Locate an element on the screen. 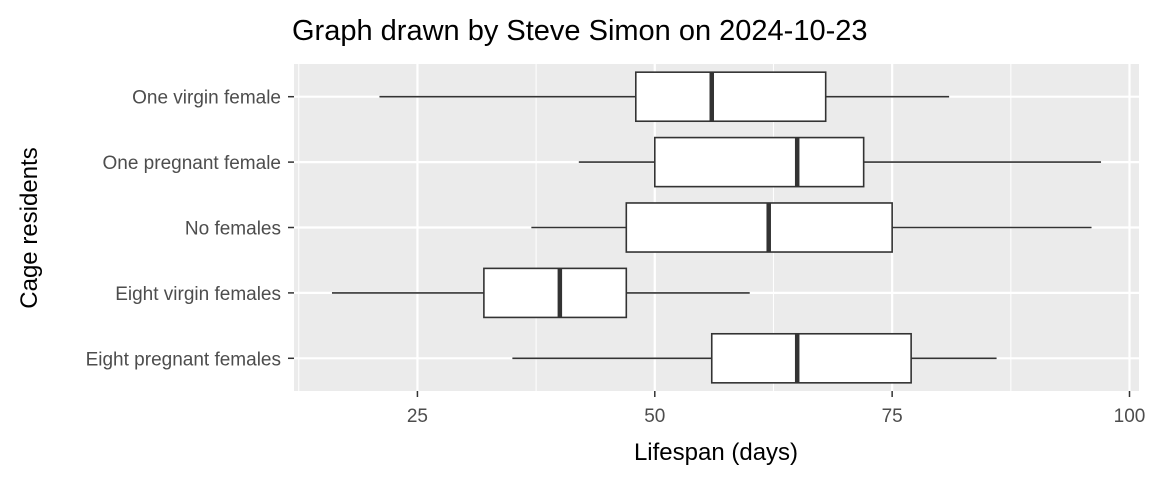 The image size is (1152, 480). y-tick-label: Eight pregnant females is located at coordinates (183, 359).